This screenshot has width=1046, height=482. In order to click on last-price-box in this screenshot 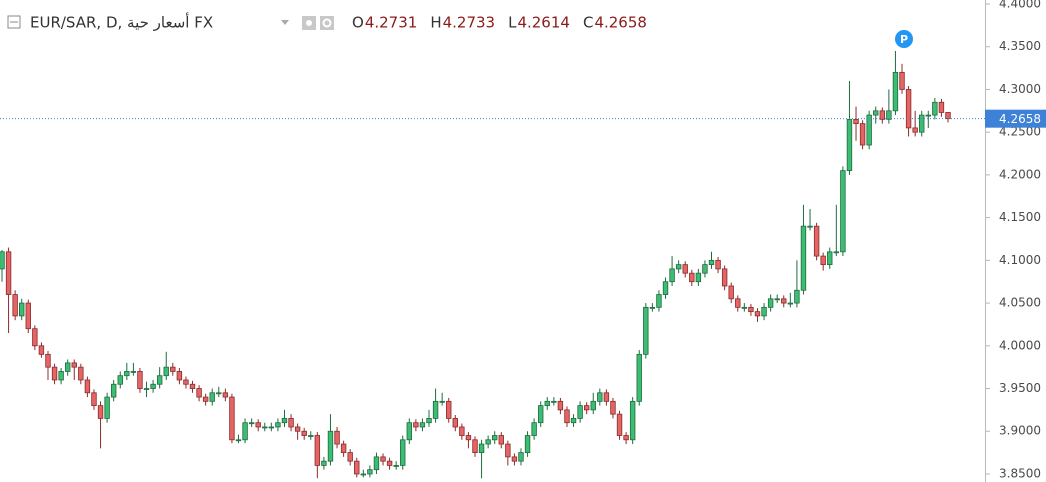, I will do `click(1015, 118)`.